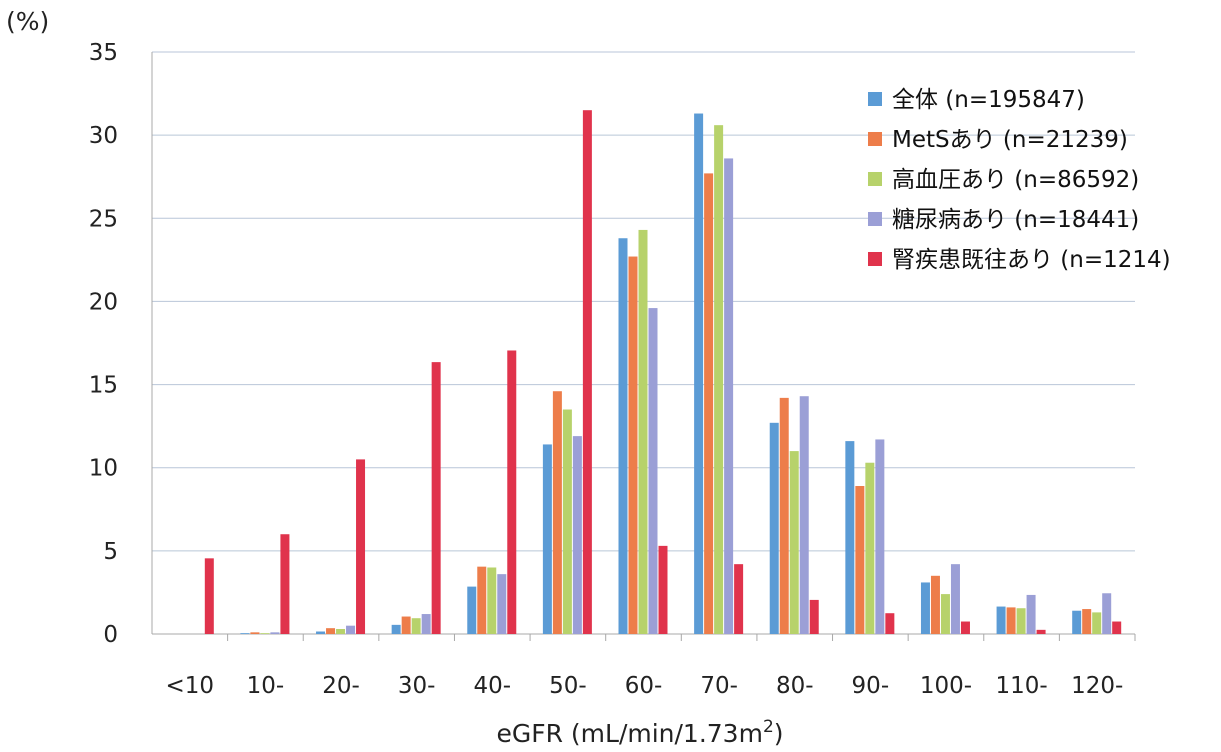 This screenshot has height=752, width=1221. What do you see at coordinates (871, 686) in the screenshot?
I see `x-tick-label: 90-` at bounding box center [871, 686].